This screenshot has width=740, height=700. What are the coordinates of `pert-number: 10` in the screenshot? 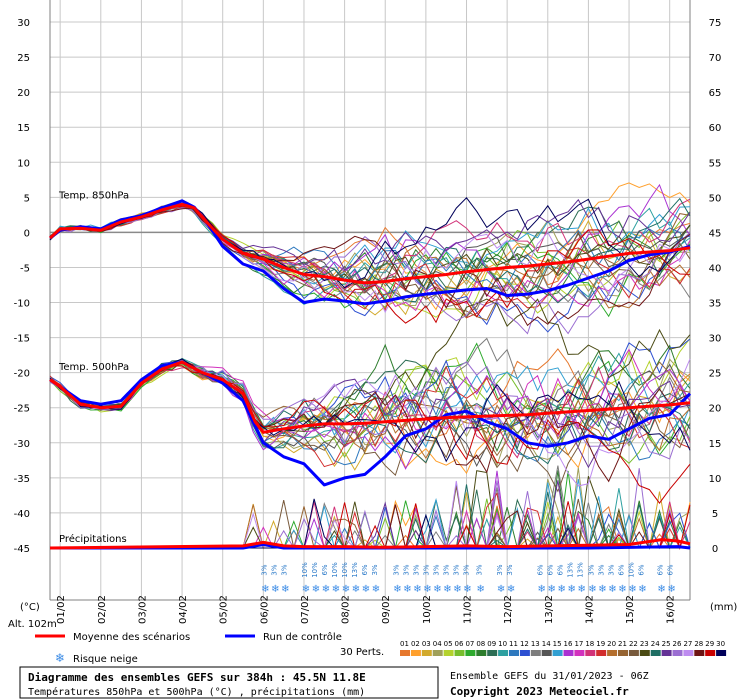 It's located at (502, 644).